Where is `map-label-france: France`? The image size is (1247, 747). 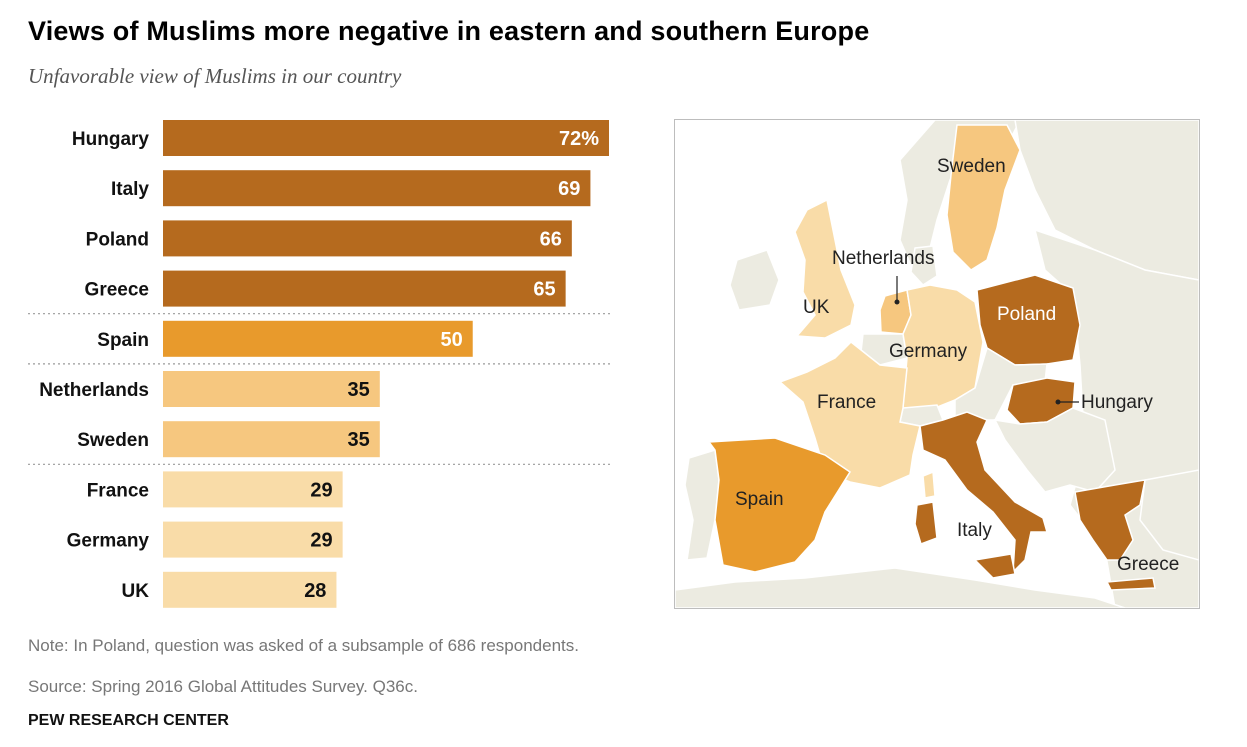
map-label-france: France is located at coordinates (847, 402).